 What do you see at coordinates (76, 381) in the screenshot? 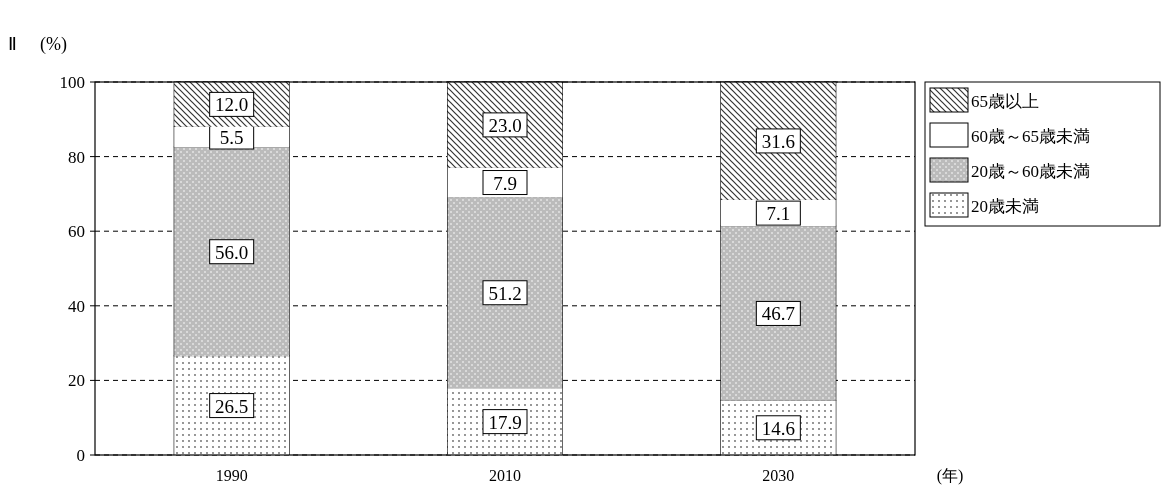
I see `y-tick-label: 20` at bounding box center [76, 381].